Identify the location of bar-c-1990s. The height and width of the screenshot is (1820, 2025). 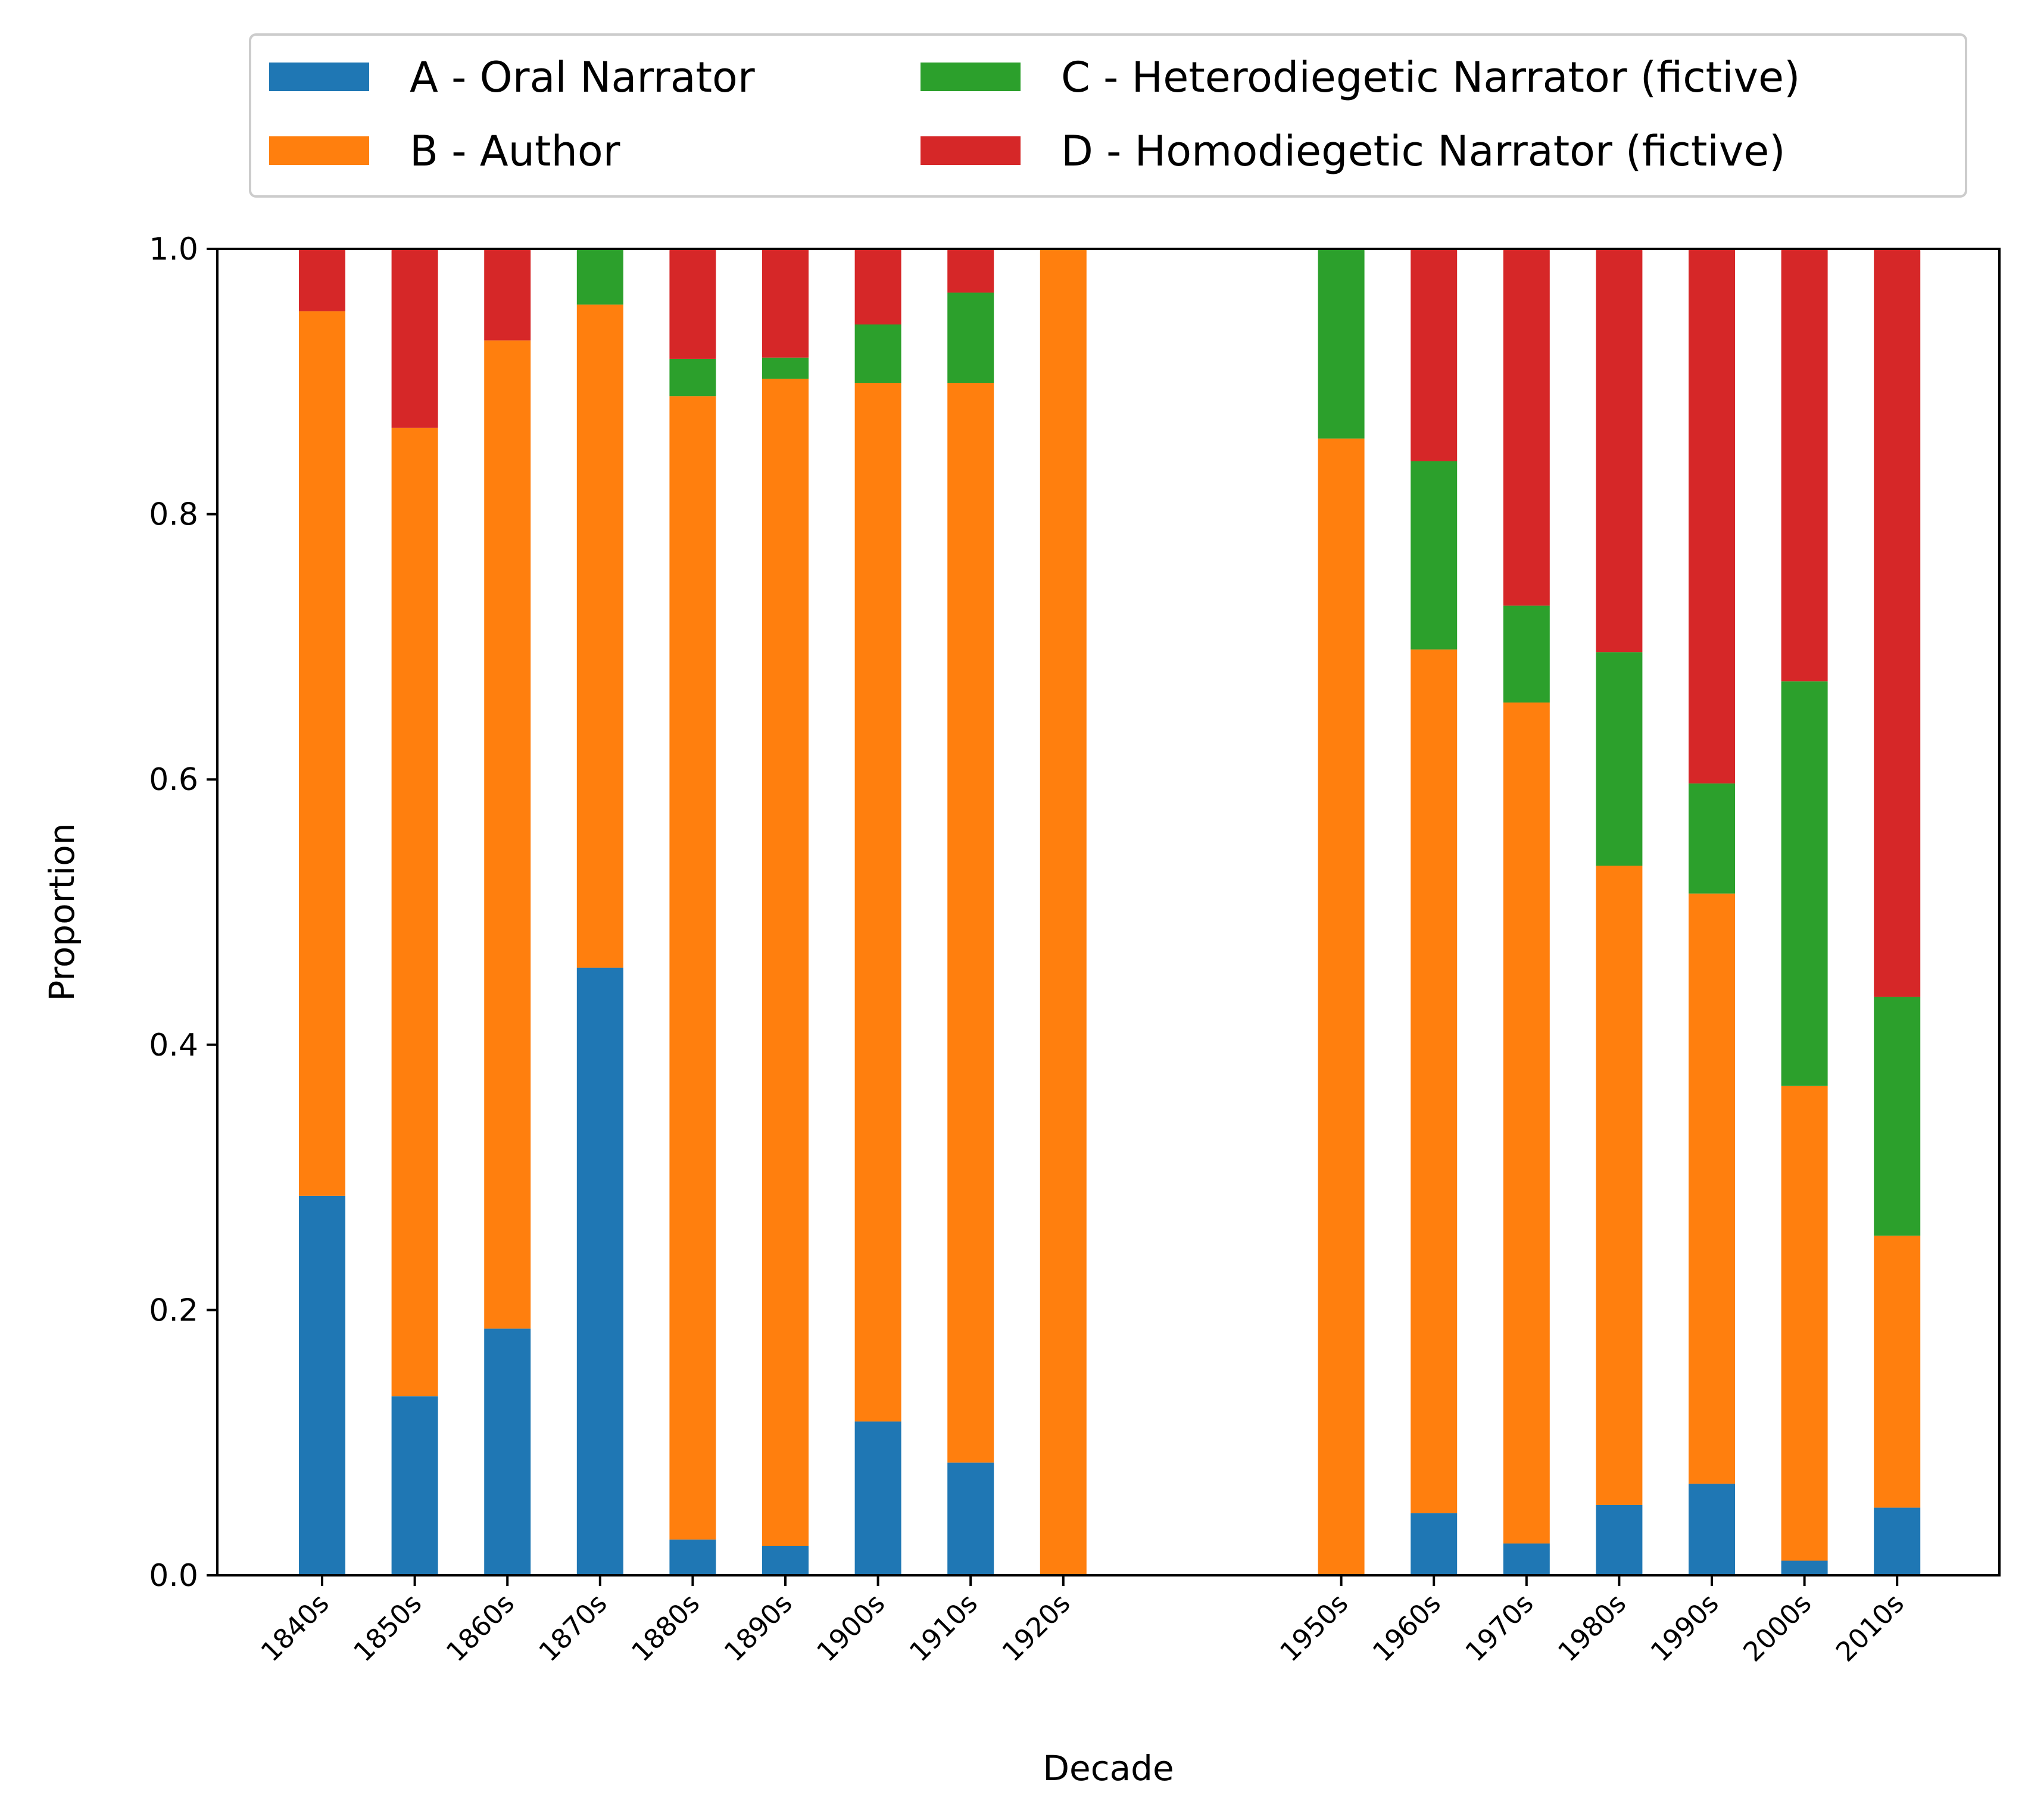
(1712, 838).